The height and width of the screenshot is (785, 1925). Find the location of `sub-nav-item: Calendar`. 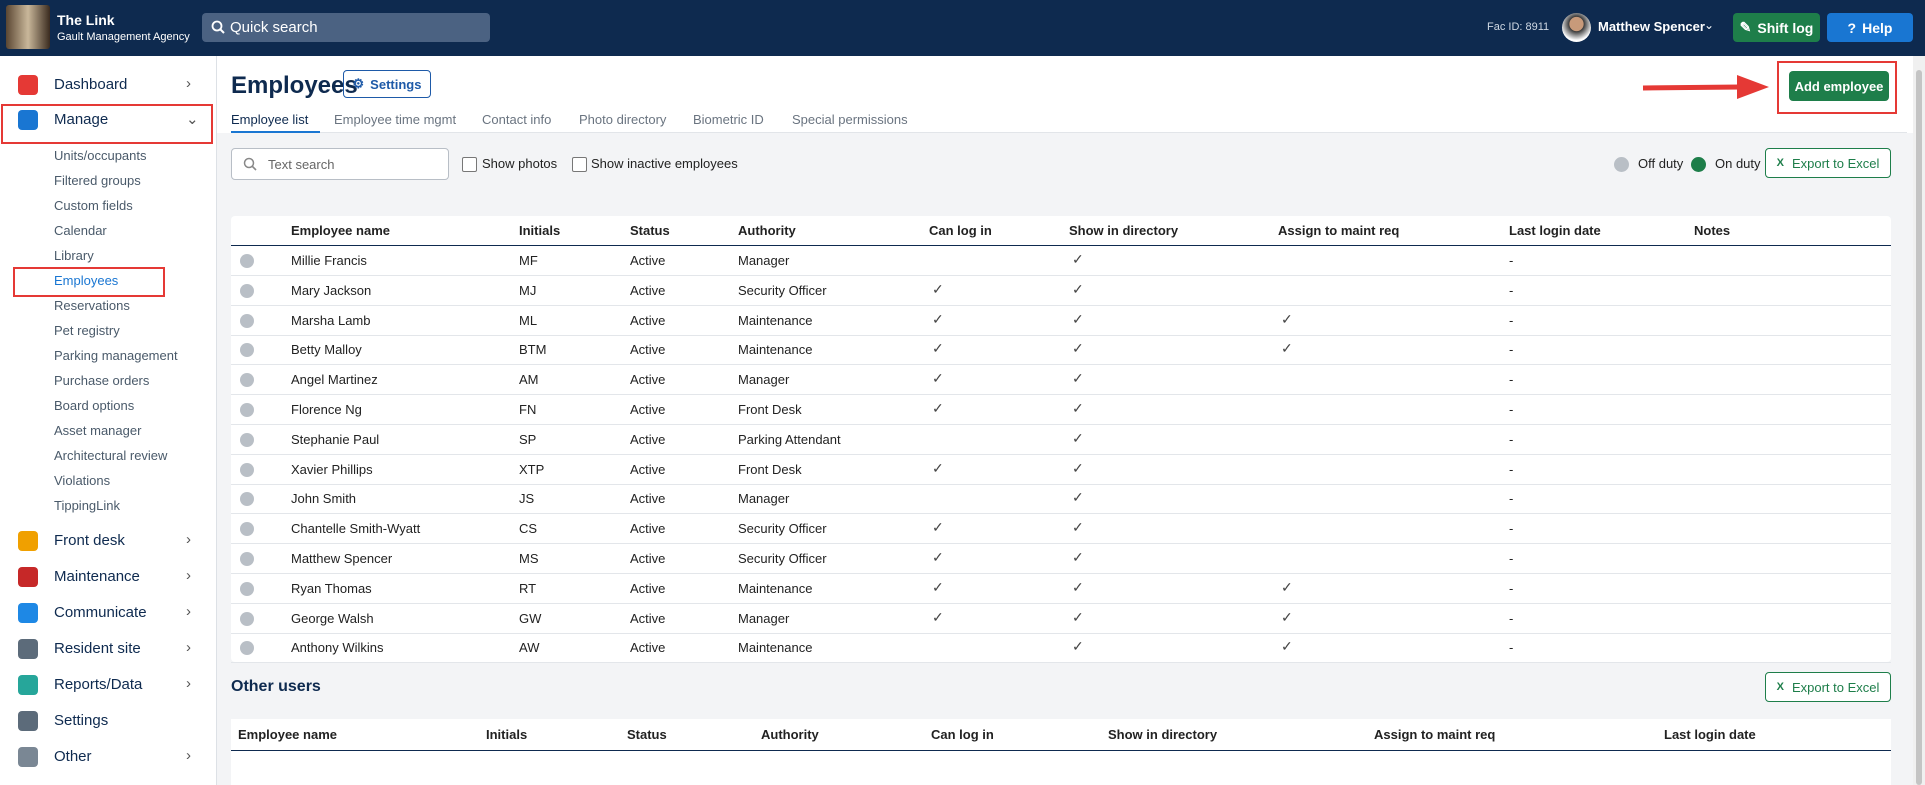

sub-nav-item: Calendar is located at coordinates (80, 230).